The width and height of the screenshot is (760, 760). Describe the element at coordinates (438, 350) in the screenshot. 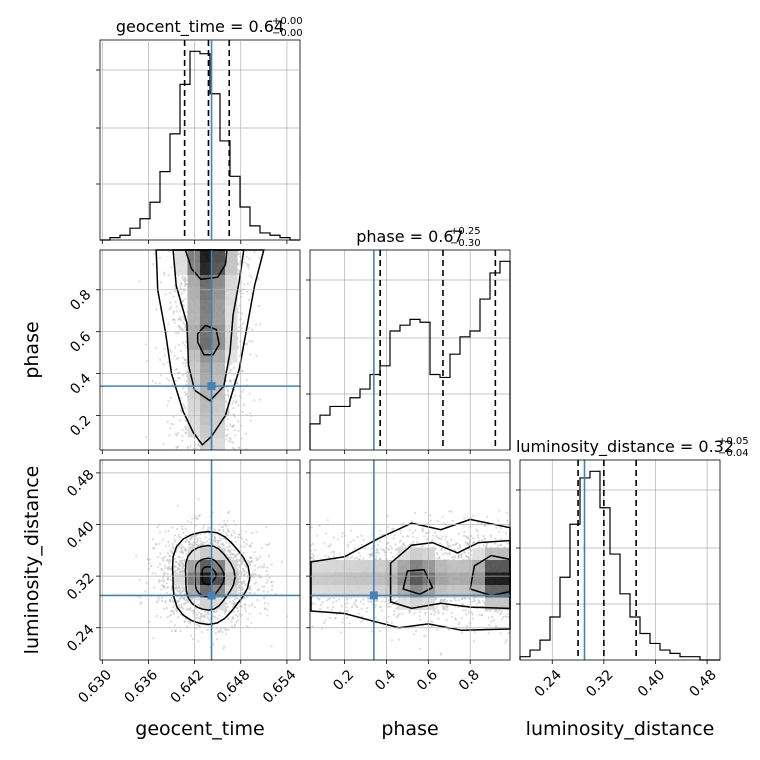

I see `quantile-lines` at that location.